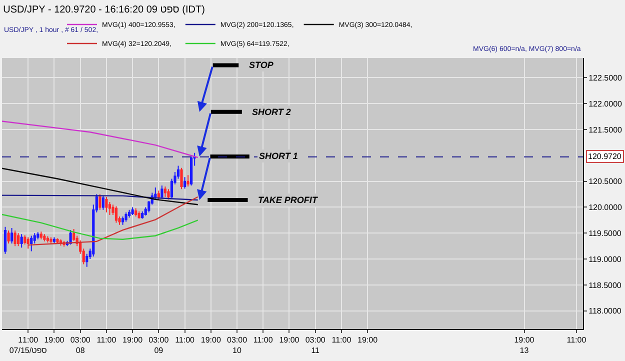 The height and width of the screenshot is (361, 625). I want to click on series-label: STOP, so click(261, 65).